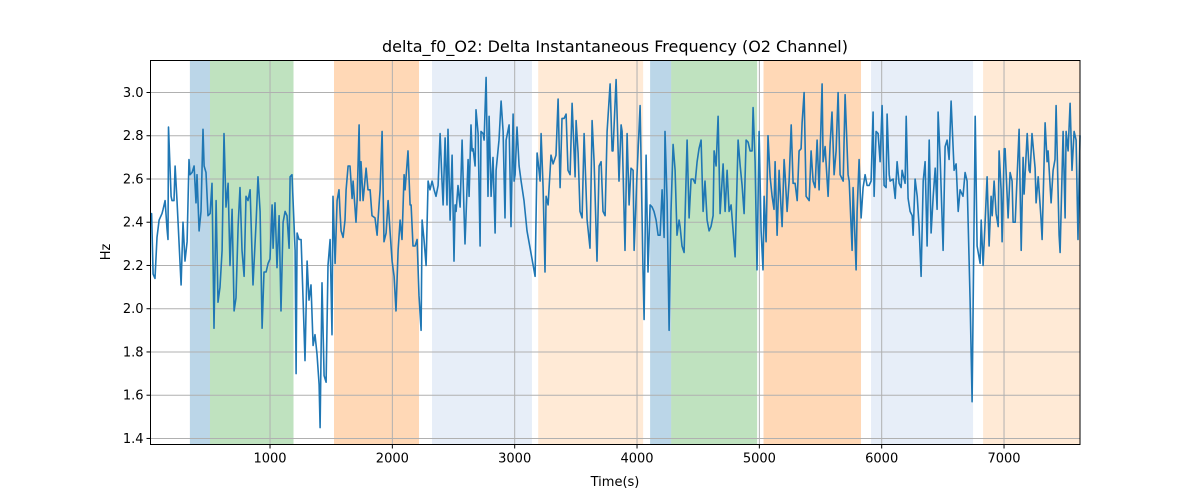 This screenshot has width=1200, height=500. I want to click on x-tick-label: 3000, so click(514, 459).